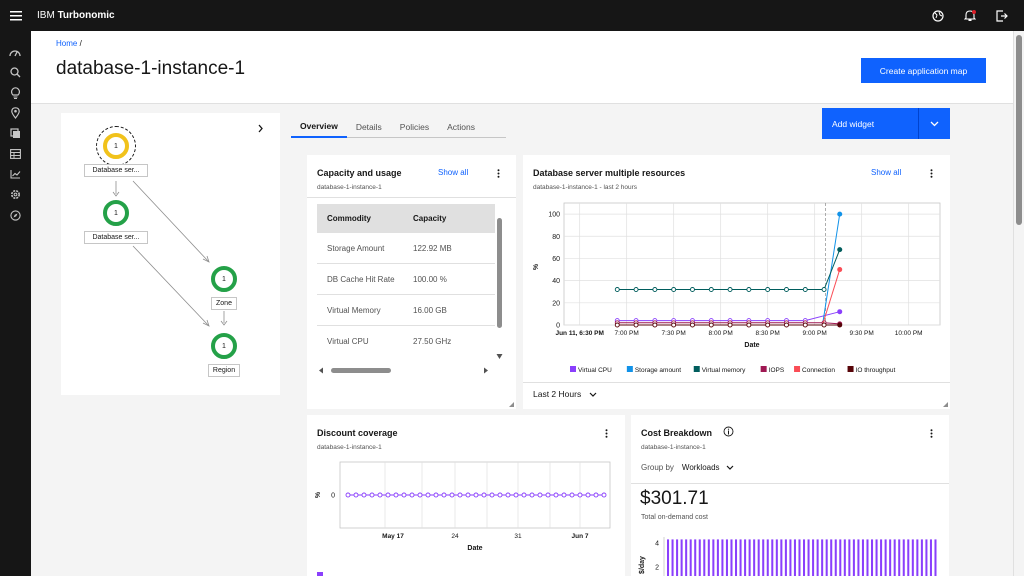  What do you see at coordinates (15, 15) in the screenshot?
I see `menu-icon` at bounding box center [15, 15].